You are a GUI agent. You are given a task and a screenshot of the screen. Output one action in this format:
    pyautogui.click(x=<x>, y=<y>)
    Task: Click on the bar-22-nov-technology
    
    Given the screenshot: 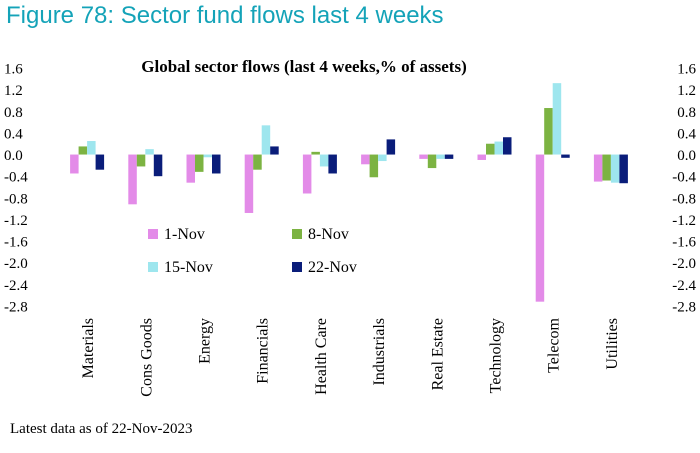 What is the action you would take?
    pyautogui.click(x=507, y=146)
    